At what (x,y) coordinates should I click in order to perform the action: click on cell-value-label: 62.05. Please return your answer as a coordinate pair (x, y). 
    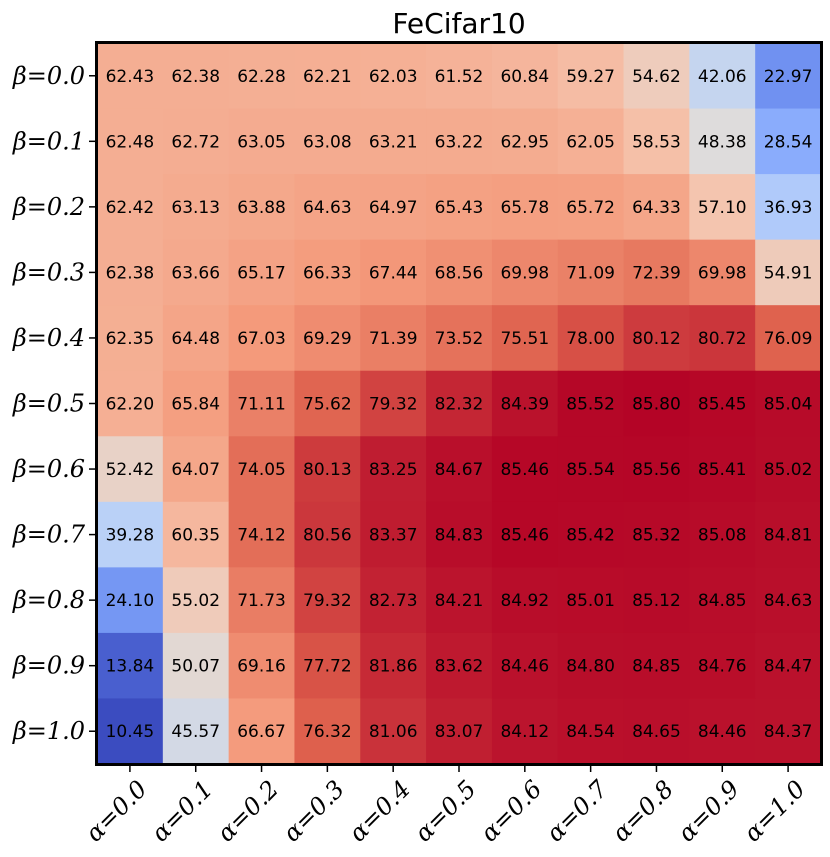
    Looking at the image, I should click on (590, 142).